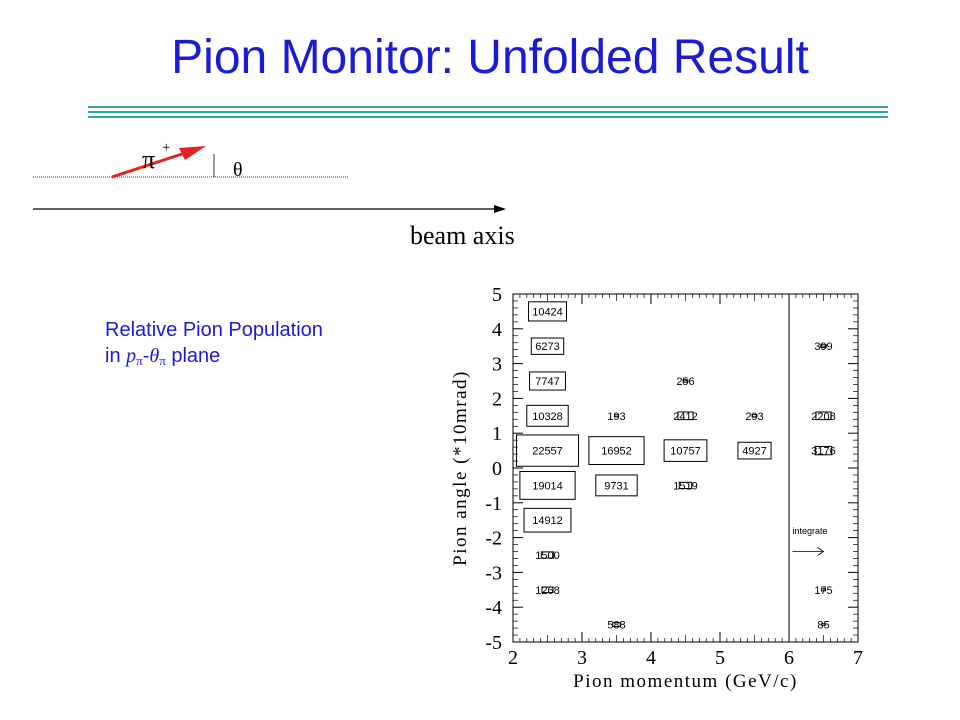  What do you see at coordinates (858, 658) in the screenshot?
I see `x-tick-label: 7` at bounding box center [858, 658].